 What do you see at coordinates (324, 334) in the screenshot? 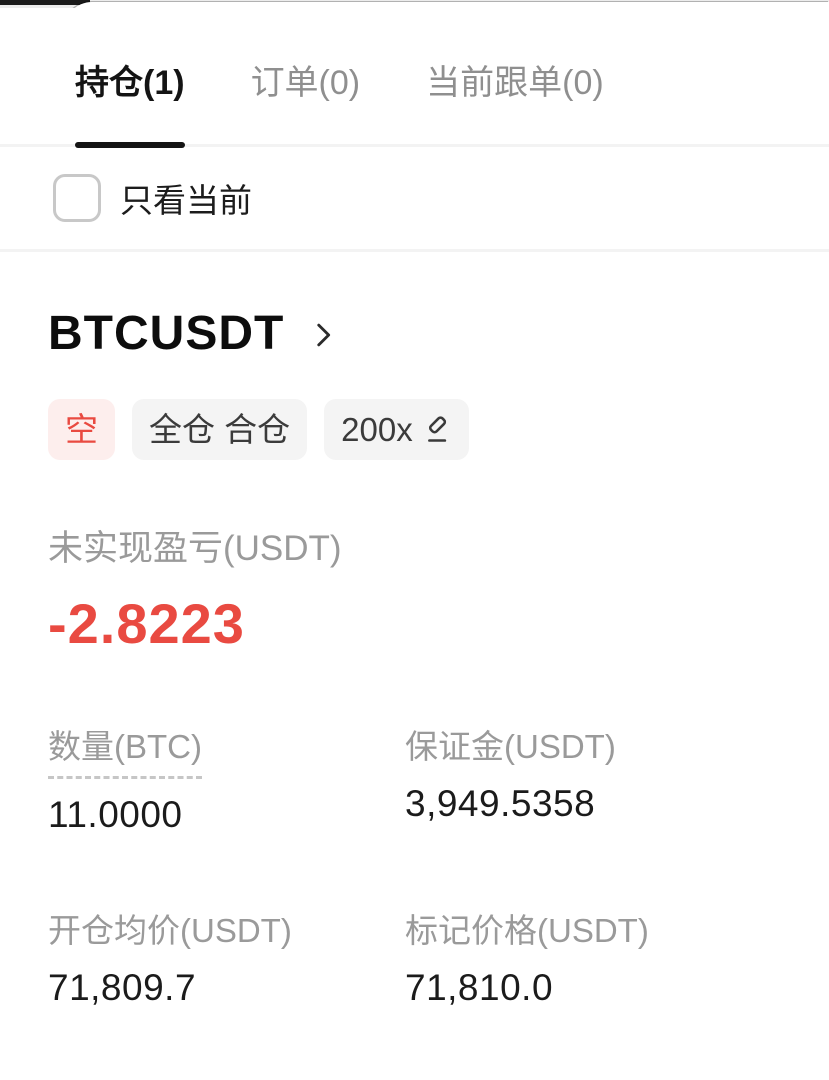
I see `chevron-right-icon` at bounding box center [324, 334].